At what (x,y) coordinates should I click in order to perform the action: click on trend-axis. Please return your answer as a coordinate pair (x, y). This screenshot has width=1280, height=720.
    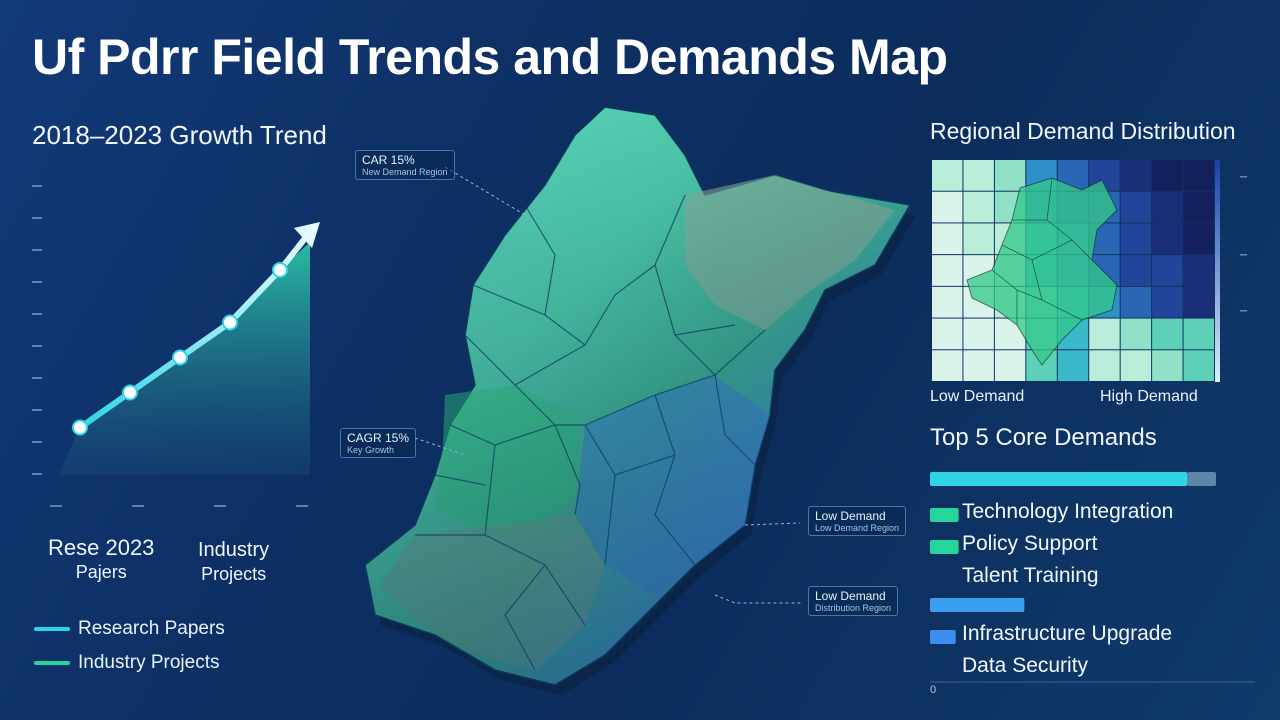
    Looking at the image, I should click on (170, 346).